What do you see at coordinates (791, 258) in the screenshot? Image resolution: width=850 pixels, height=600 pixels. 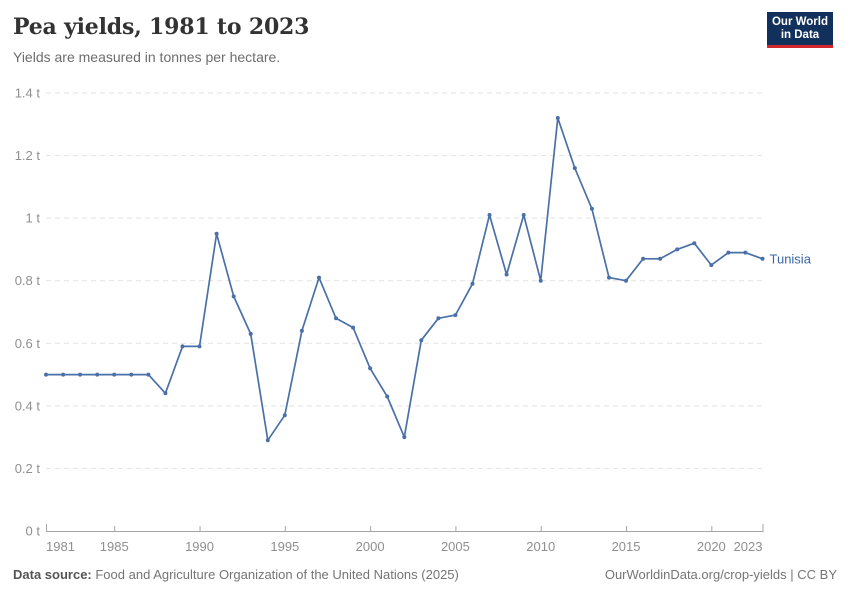 I see `series-end-label: Tunisia` at bounding box center [791, 258].